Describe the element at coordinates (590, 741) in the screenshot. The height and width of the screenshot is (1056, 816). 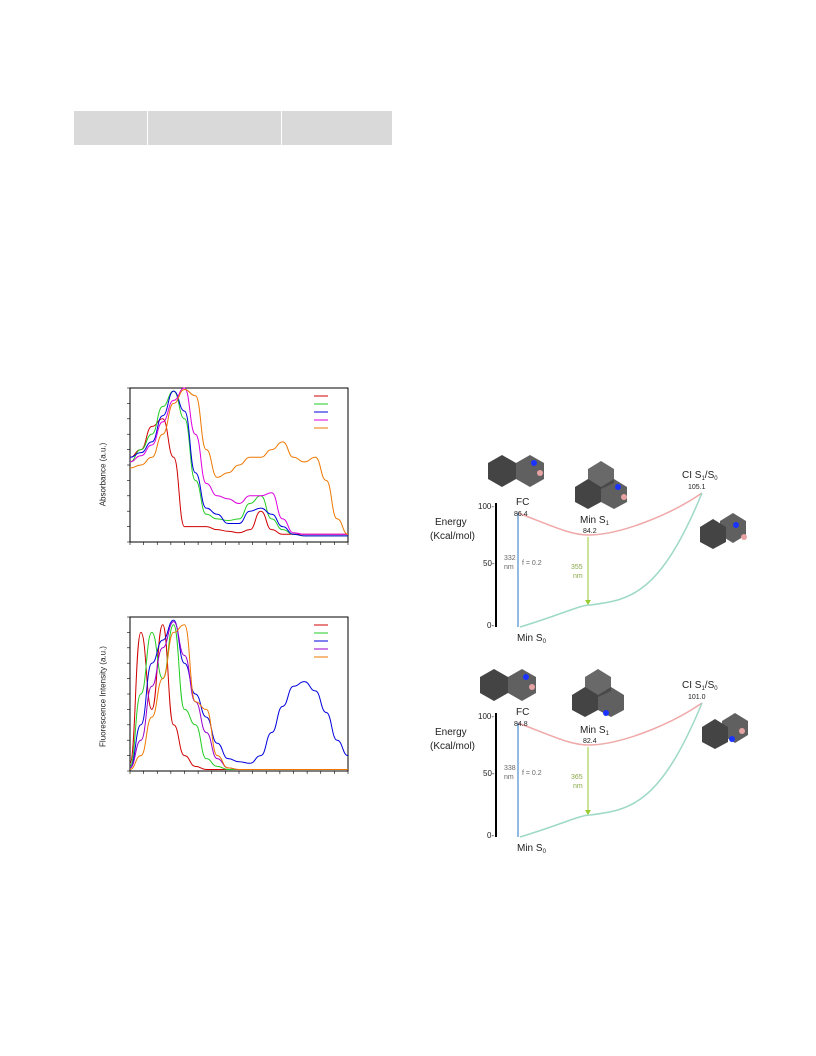
I see `min-s1-value: 82.4` at that location.